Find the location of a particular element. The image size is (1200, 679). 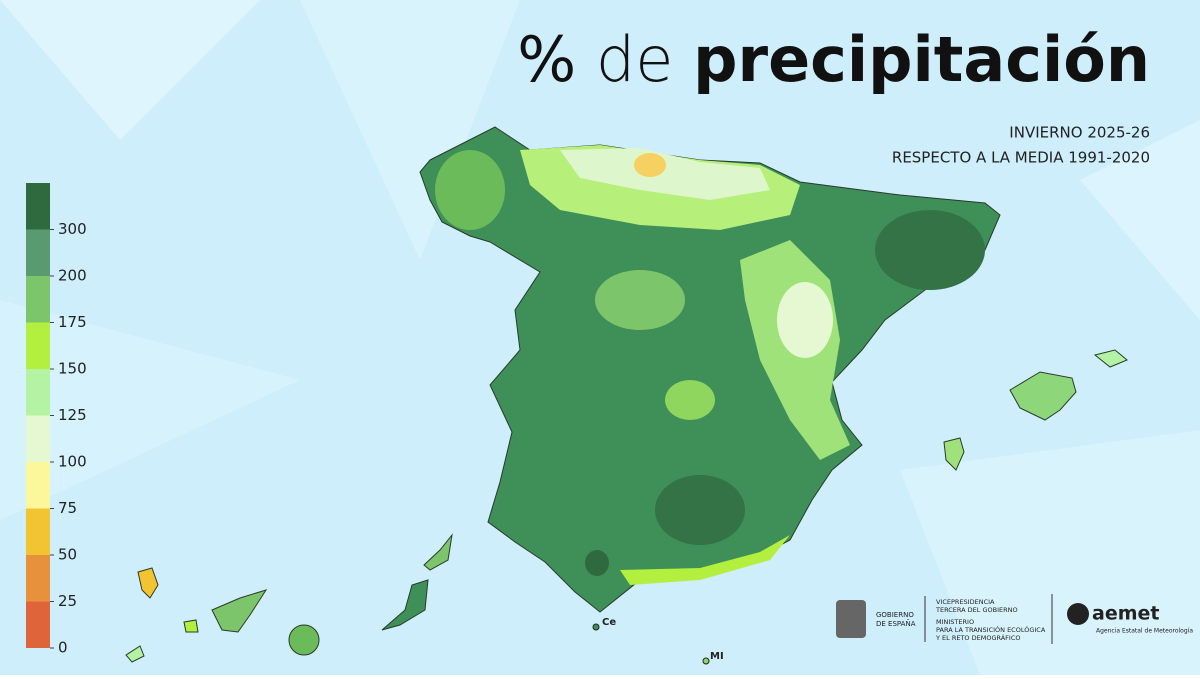

region-dry is located at coordinates (650, 165).